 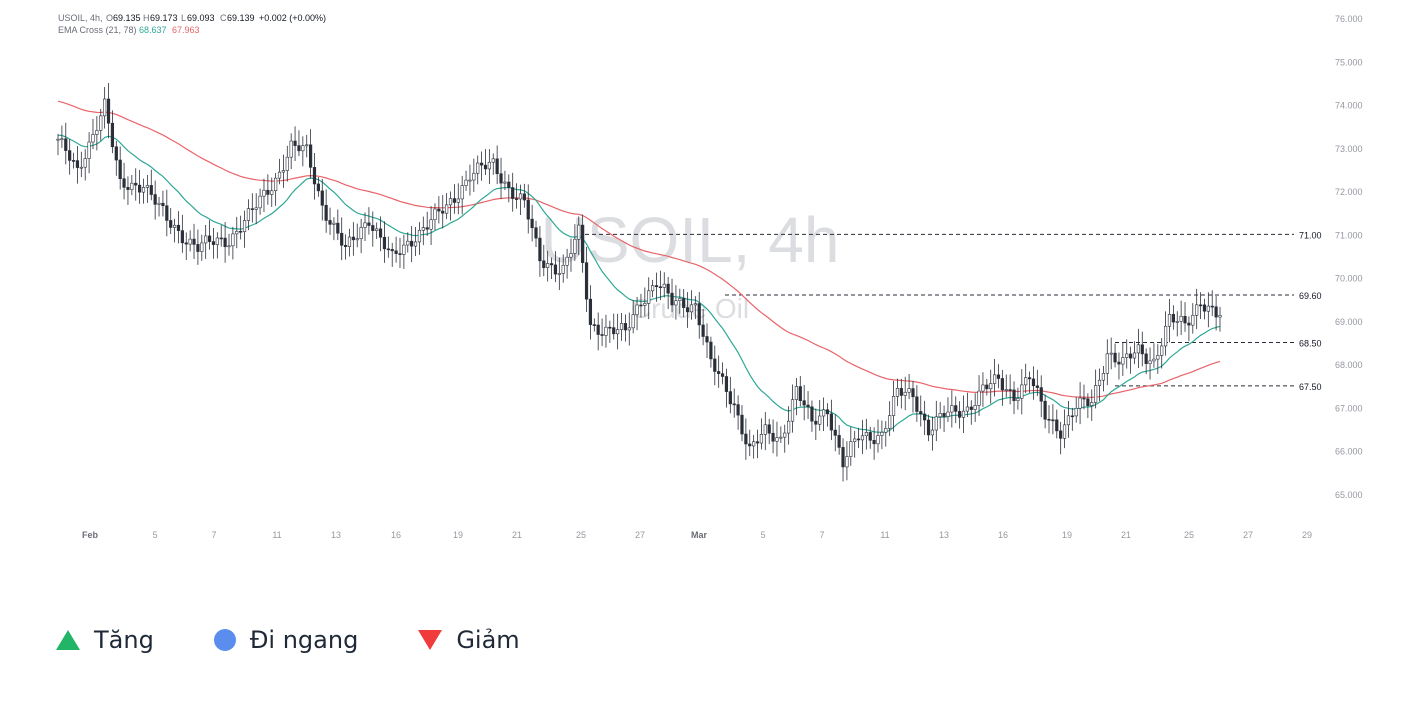 I want to click on vote-neutral-button: Đi ngang, so click(x=285, y=640).